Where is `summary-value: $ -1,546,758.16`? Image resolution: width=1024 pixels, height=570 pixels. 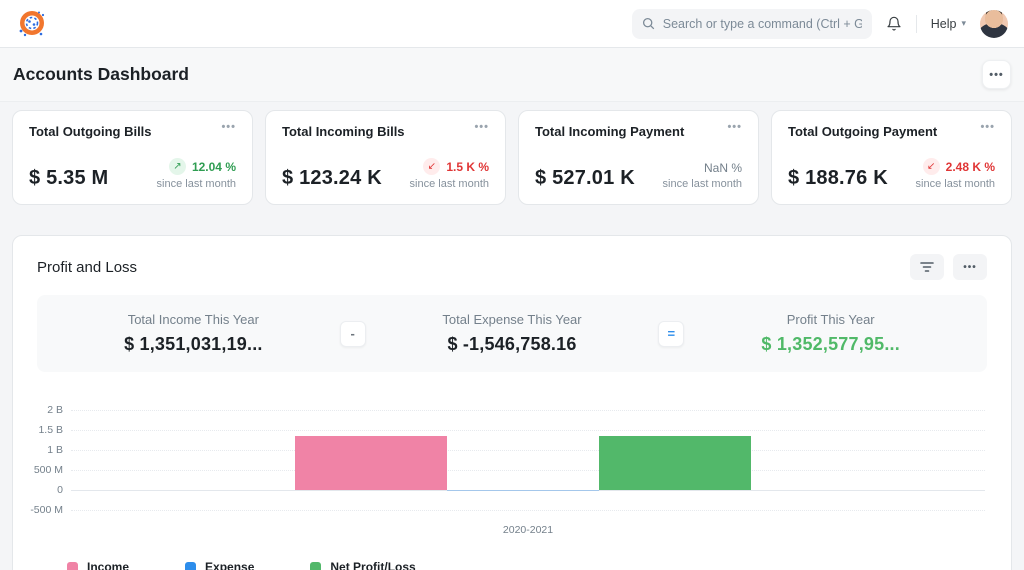 summary-value: $ -1,546,758.16 is located at coordinates (512, 344).